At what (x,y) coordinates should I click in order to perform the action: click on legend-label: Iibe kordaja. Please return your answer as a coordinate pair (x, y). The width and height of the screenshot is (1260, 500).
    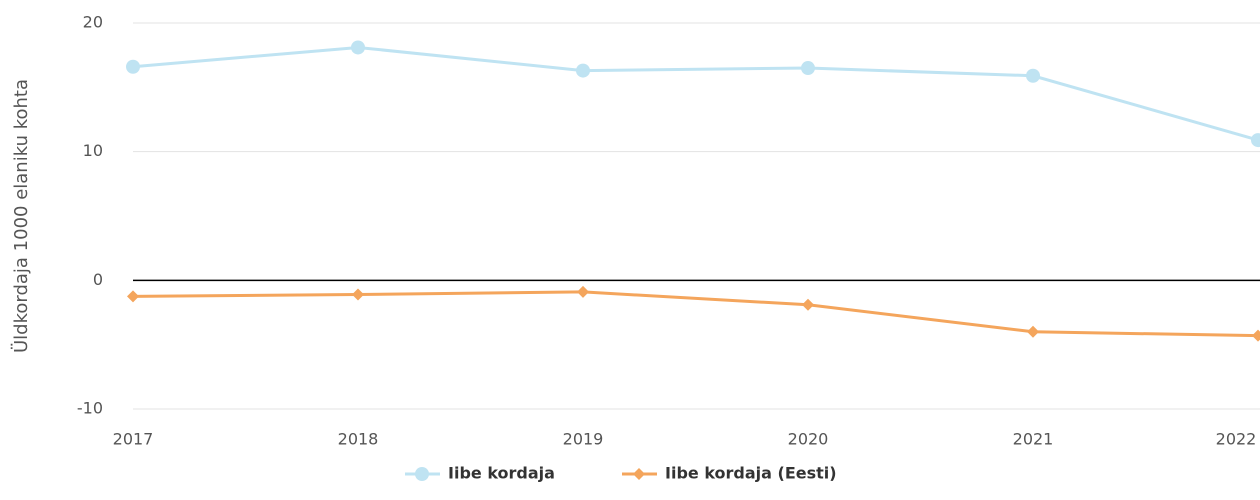
    Looking at the image, I should click on (501, 473).